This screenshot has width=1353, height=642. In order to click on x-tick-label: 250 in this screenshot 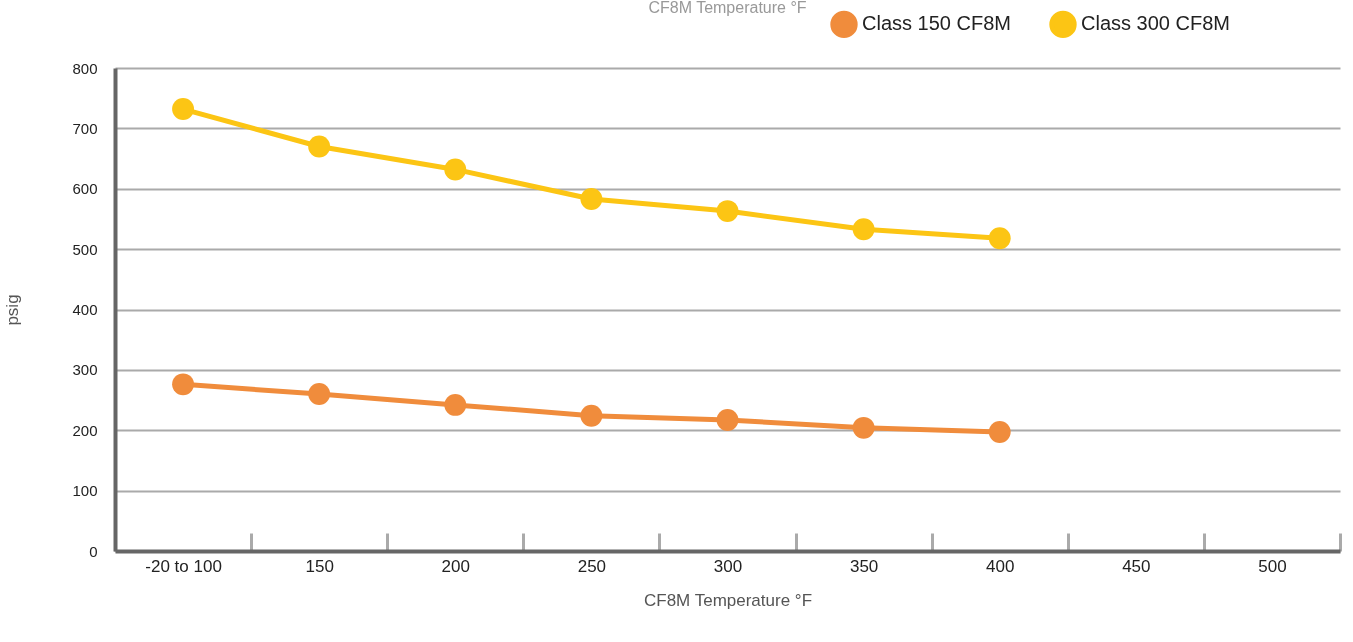, I will do `click(592, 566)`.